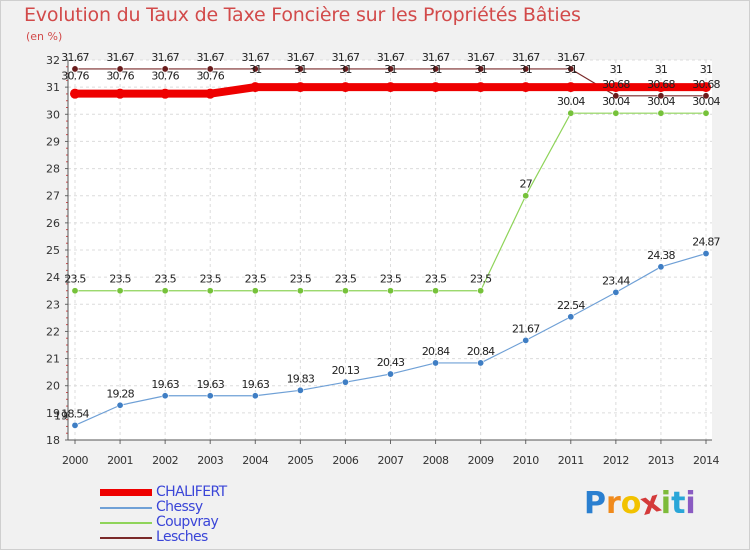 Image resolution: width=750 pixels, height=550 pixels. What do you see at coordinates (53, 87) in the screenshot?
I see `y-tick-label: 31` at bounding box center [53, 87].